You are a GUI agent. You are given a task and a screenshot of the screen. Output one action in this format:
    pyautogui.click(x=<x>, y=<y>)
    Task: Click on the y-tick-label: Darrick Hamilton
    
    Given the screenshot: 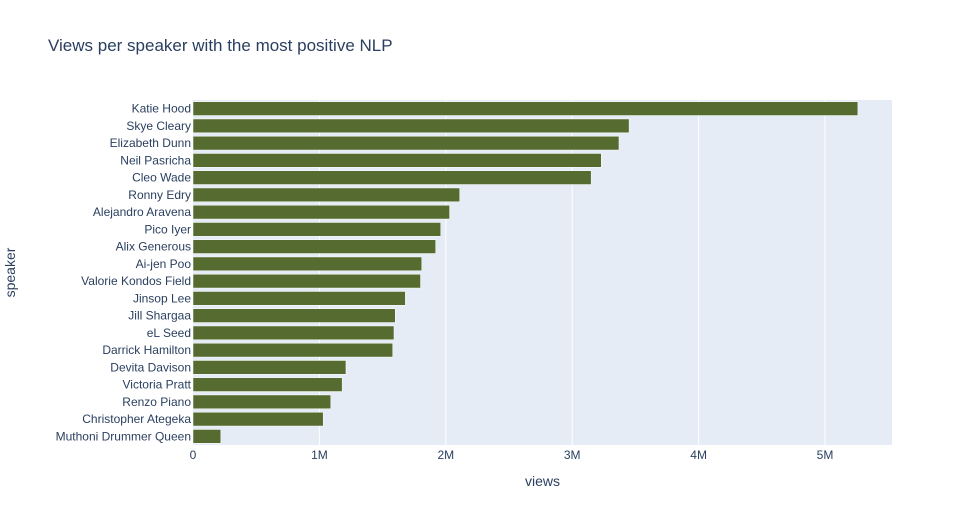 What is the action you would take?
    pyautogui.click(x=146, y=350)
    